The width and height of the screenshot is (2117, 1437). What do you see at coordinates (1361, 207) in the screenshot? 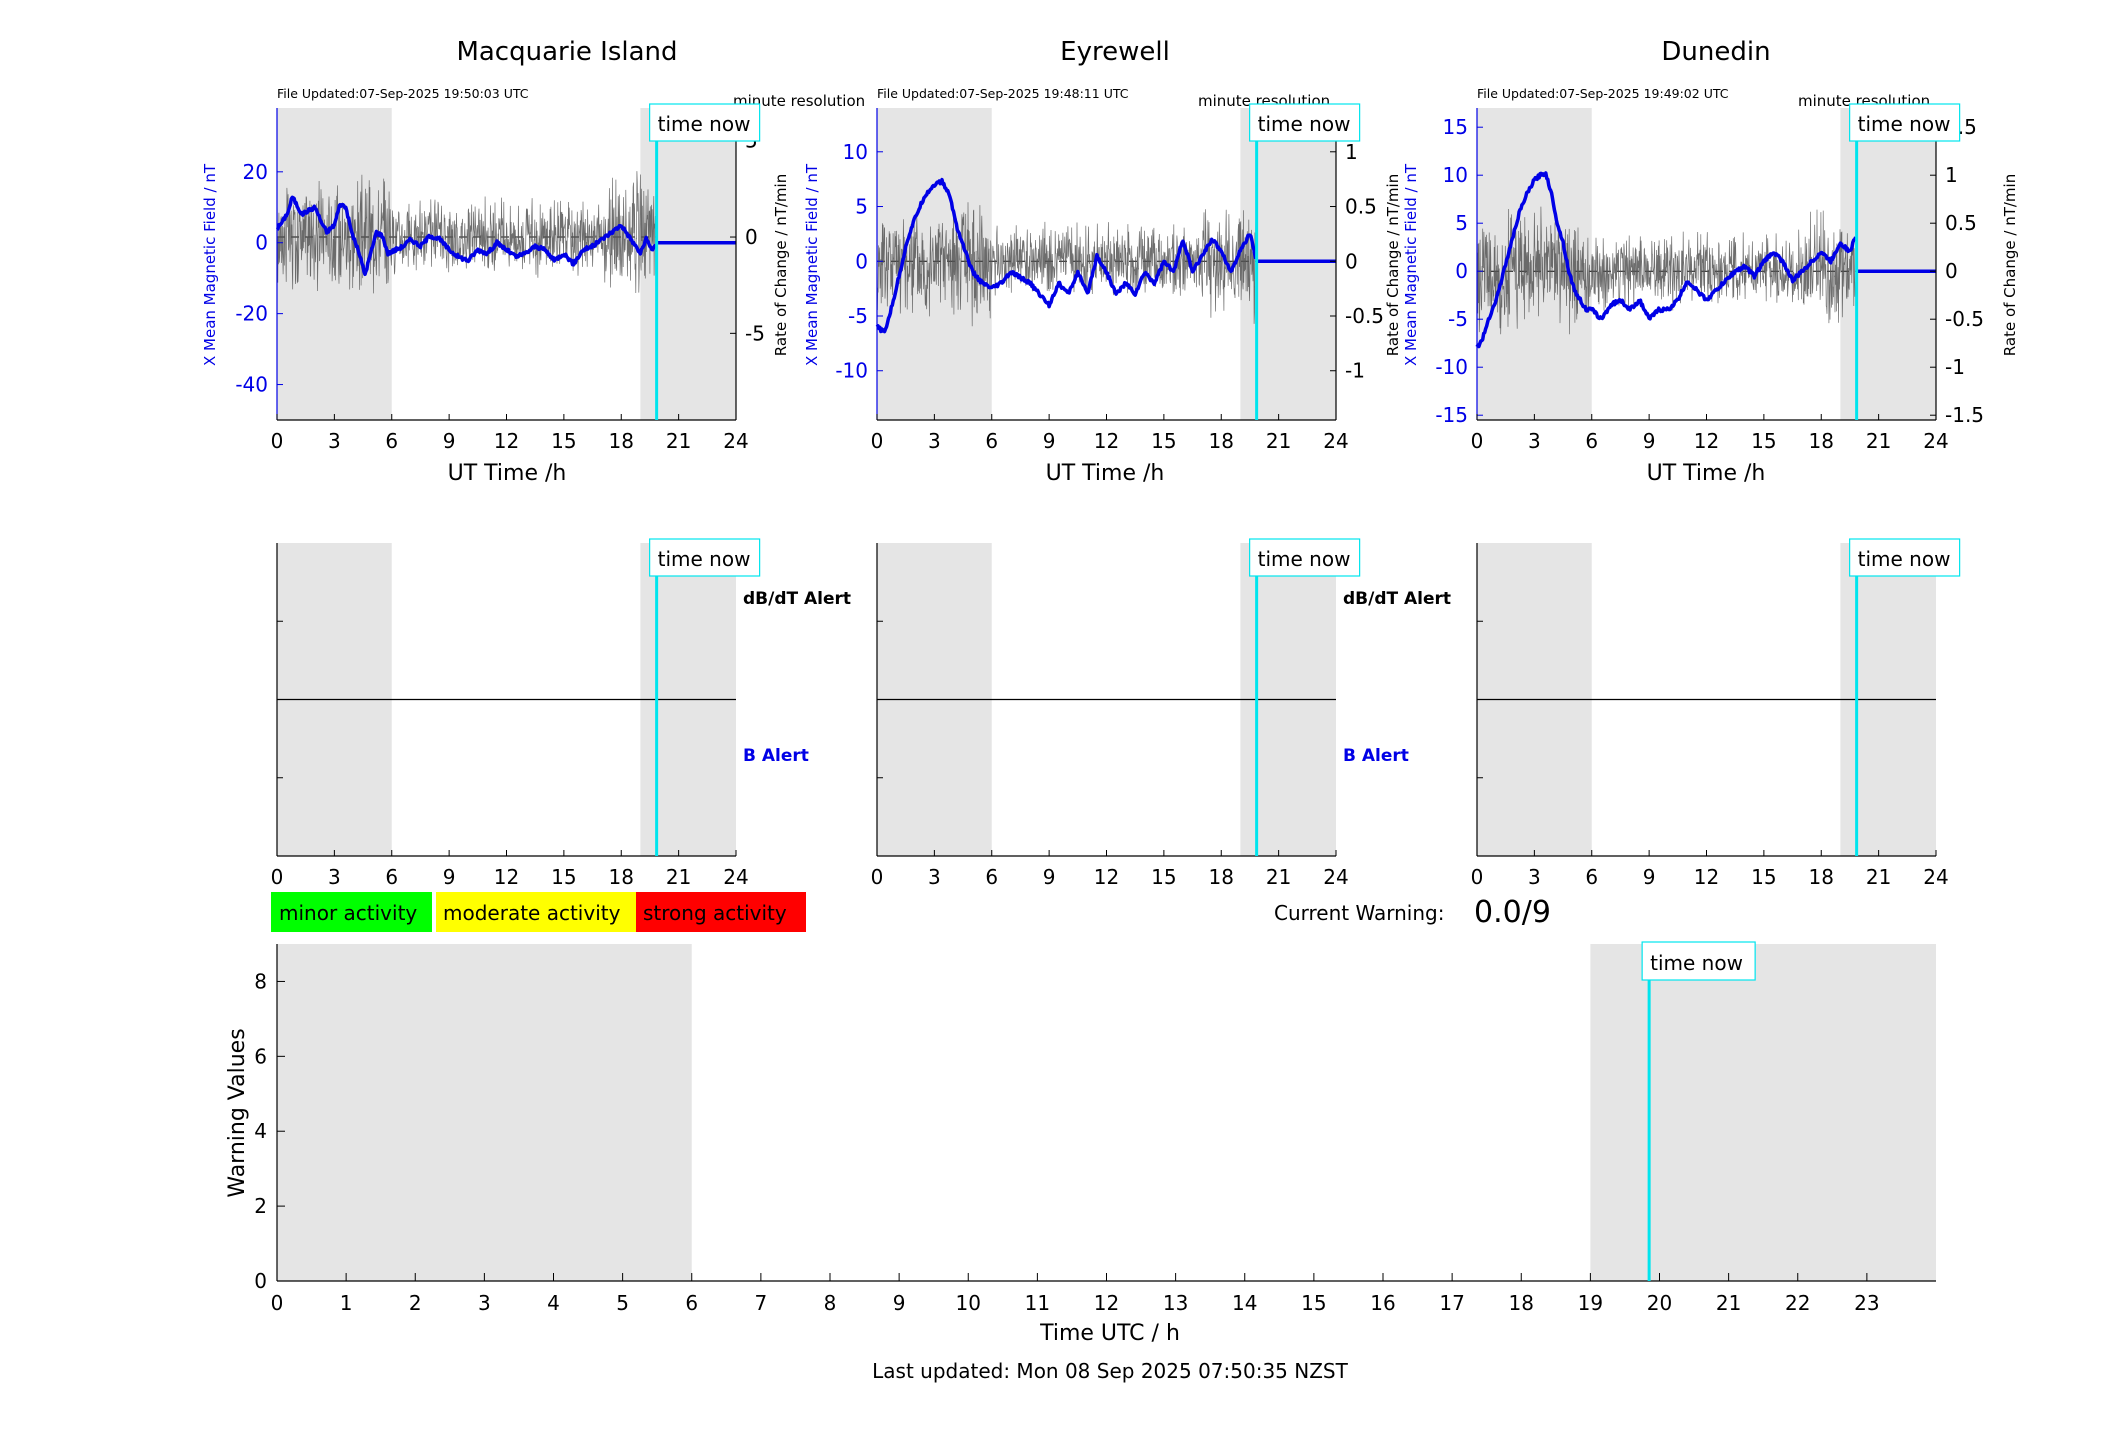
I see `right-tick-label: 0.5` at bounding box center [1361, 207].